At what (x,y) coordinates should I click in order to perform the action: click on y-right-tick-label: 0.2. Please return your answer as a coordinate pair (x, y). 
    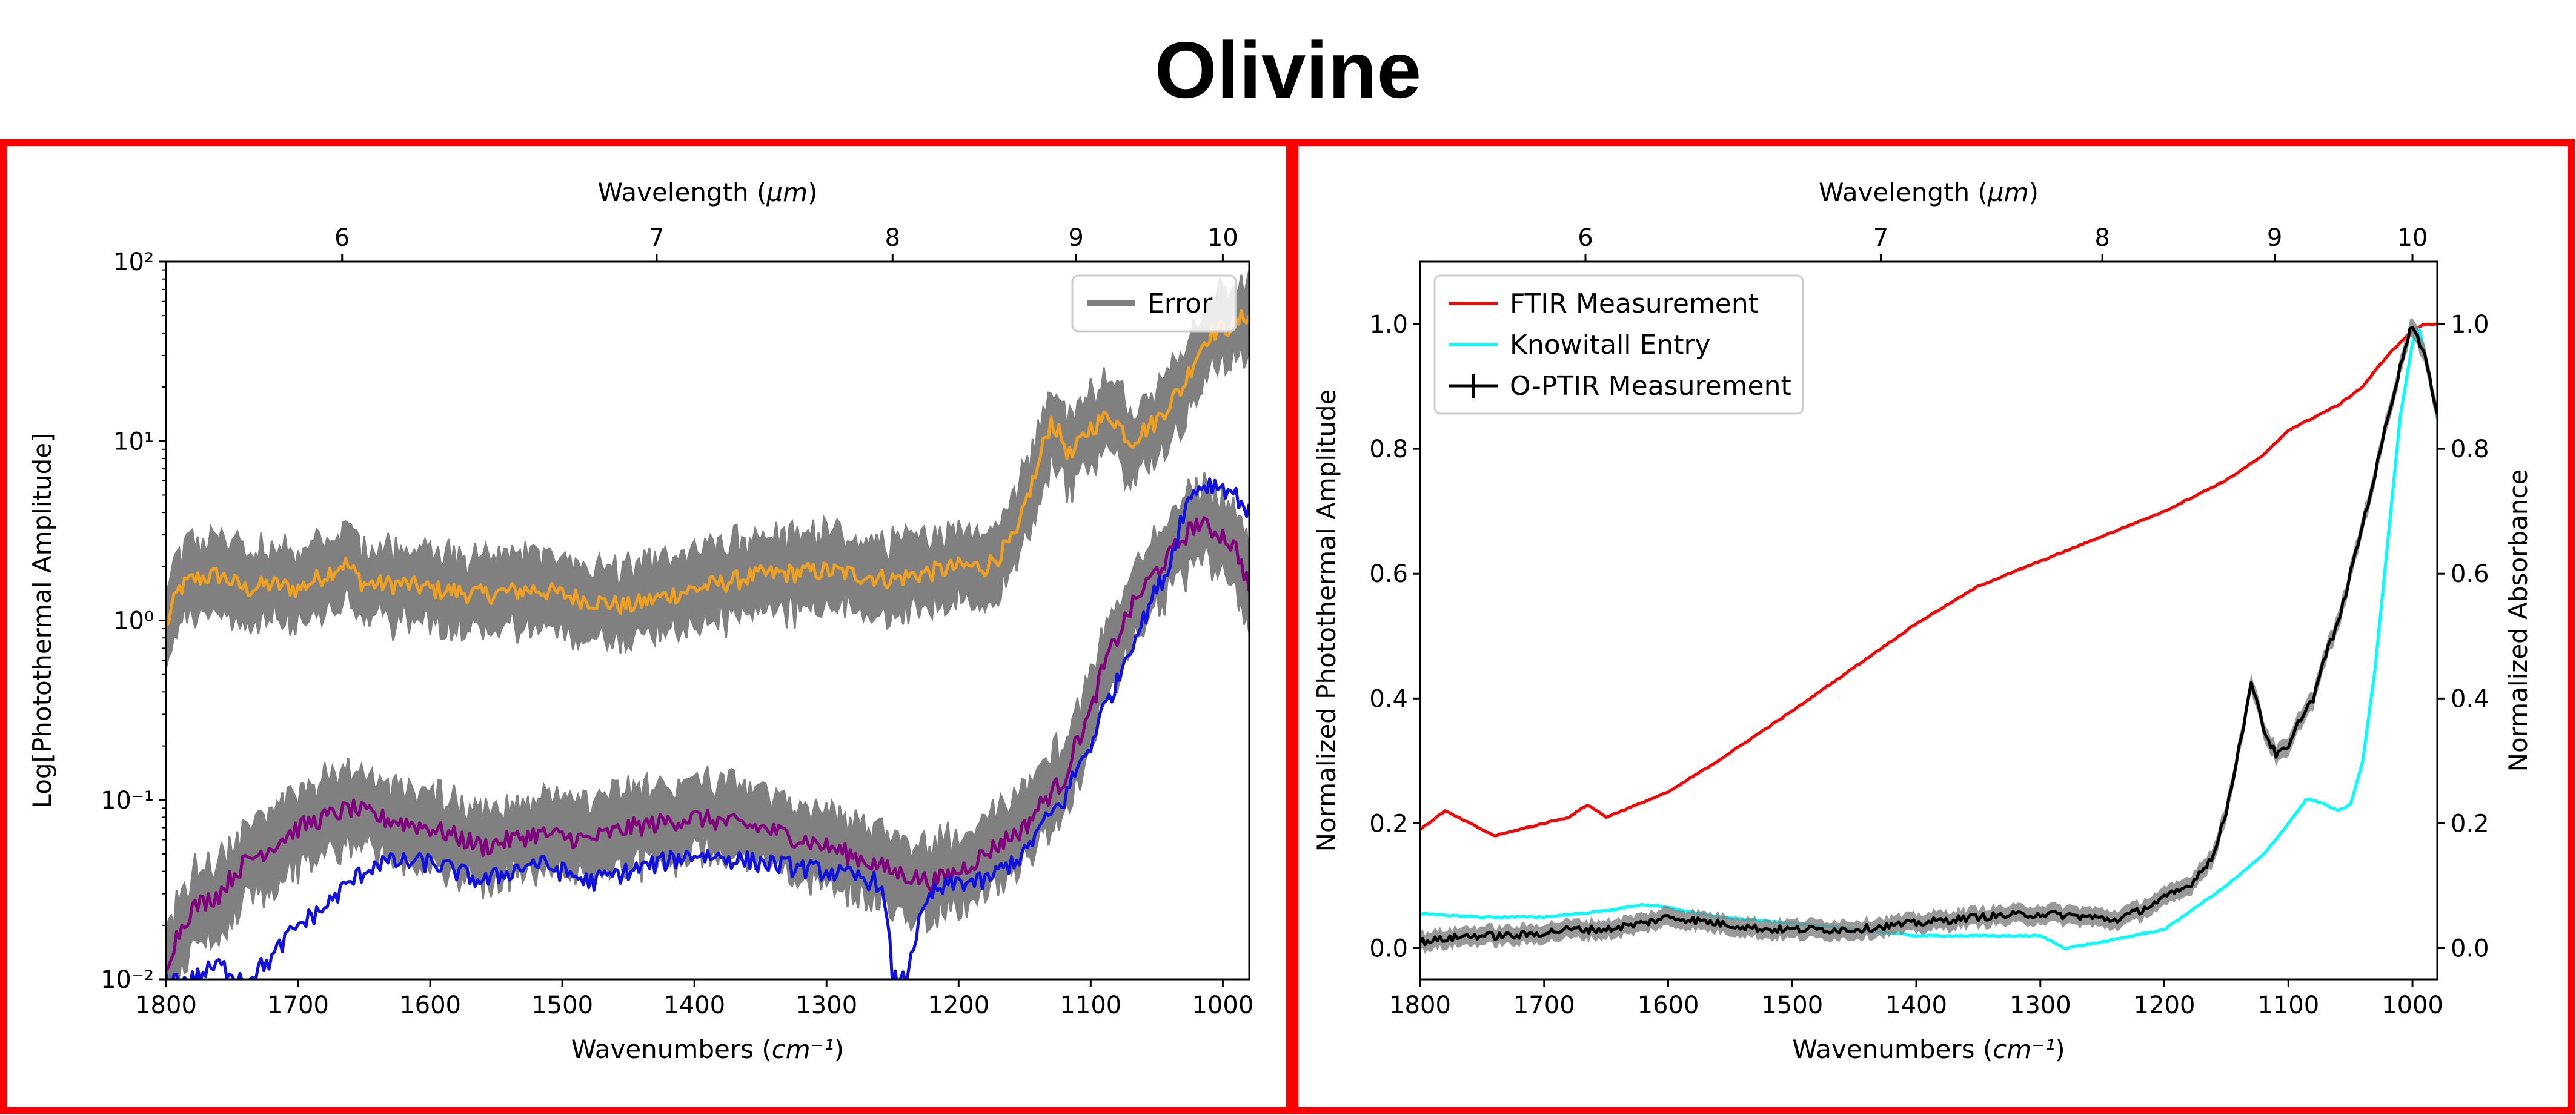
    Looking at the image, I should click on (2470, 824).